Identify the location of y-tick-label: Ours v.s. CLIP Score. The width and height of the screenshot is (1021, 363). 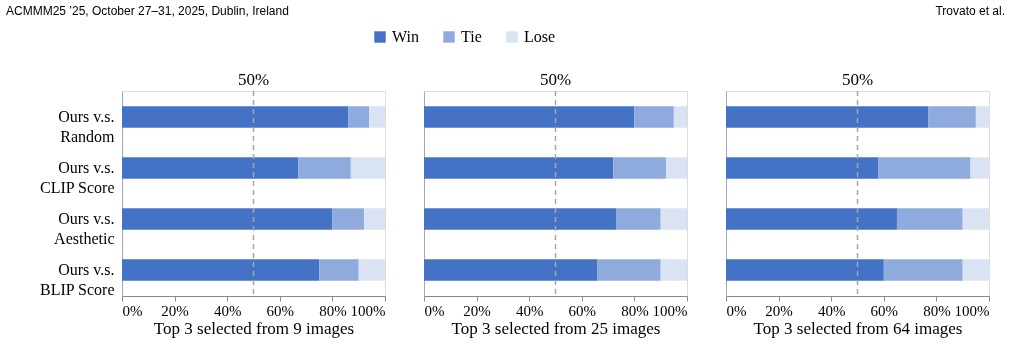
(77, 177).